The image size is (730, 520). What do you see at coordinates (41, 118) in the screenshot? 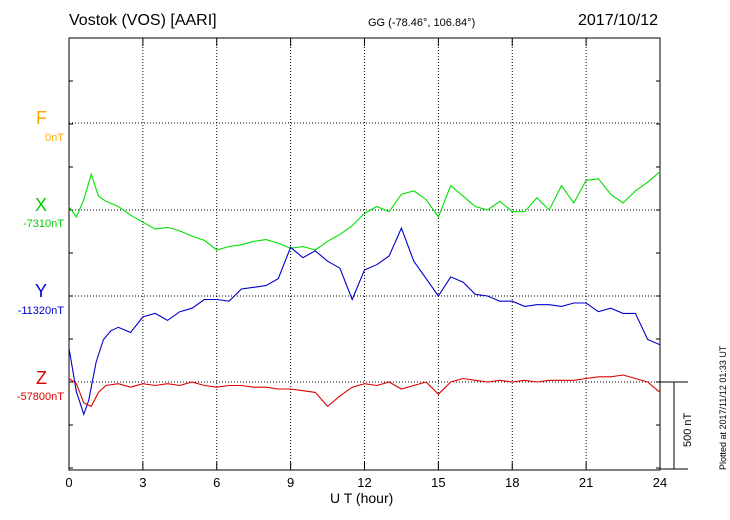
I see `component-label-f: F` at bounding box center [41, 118].